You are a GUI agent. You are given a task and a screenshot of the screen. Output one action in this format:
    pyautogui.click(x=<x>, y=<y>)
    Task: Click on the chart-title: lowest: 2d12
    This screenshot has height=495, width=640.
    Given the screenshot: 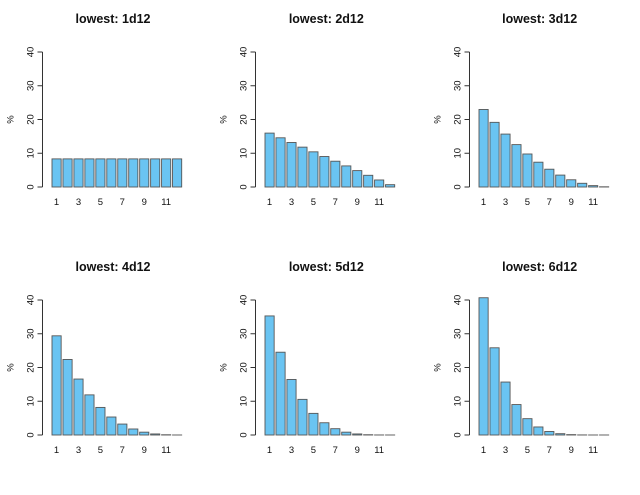 What is the action you would take?
    pyautogui.click(x=326, y=19)
    